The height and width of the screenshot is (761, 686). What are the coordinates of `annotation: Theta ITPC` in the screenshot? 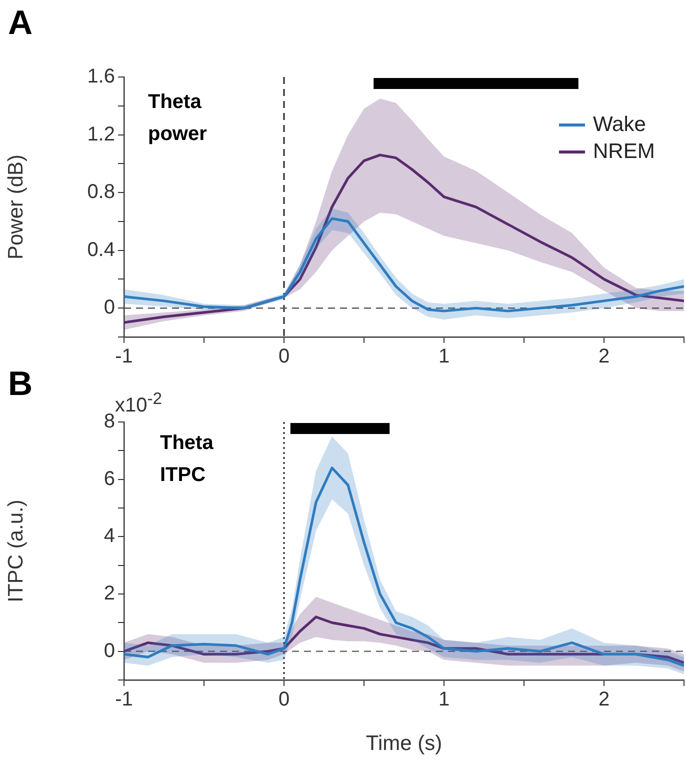 It's located at (187, 459).